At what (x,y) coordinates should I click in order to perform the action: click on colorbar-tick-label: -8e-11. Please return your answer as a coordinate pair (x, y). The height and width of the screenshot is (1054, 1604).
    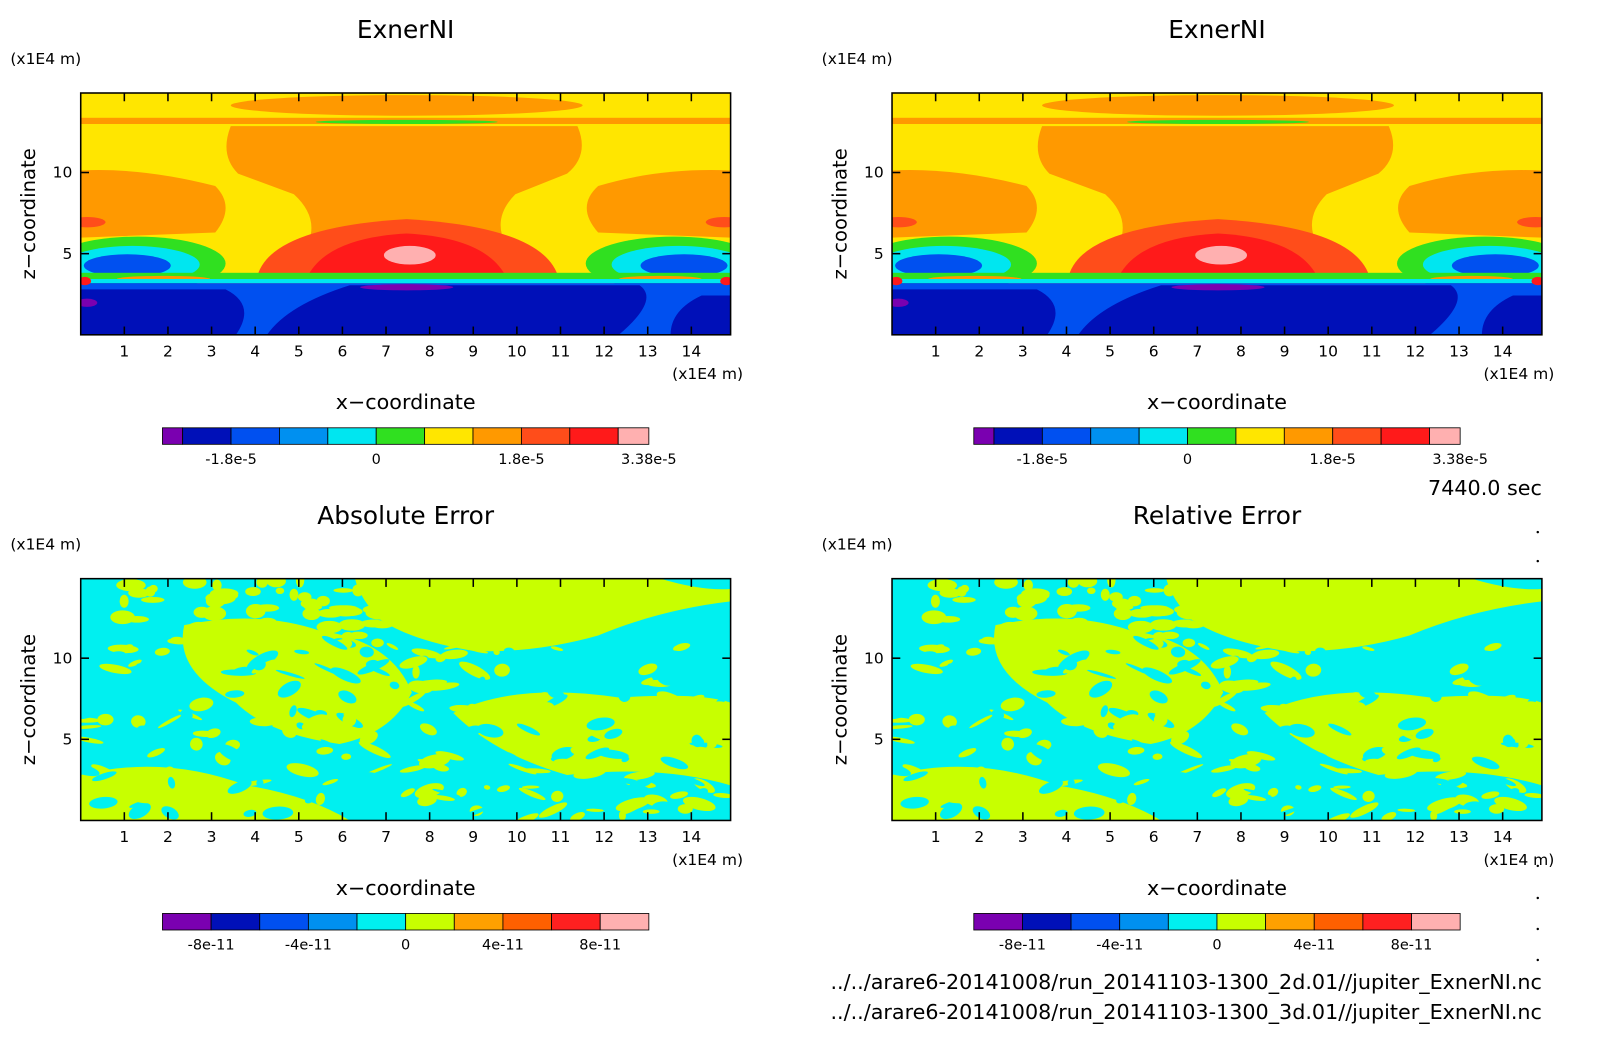
    Looking at the image, I should click on (1022, 946).